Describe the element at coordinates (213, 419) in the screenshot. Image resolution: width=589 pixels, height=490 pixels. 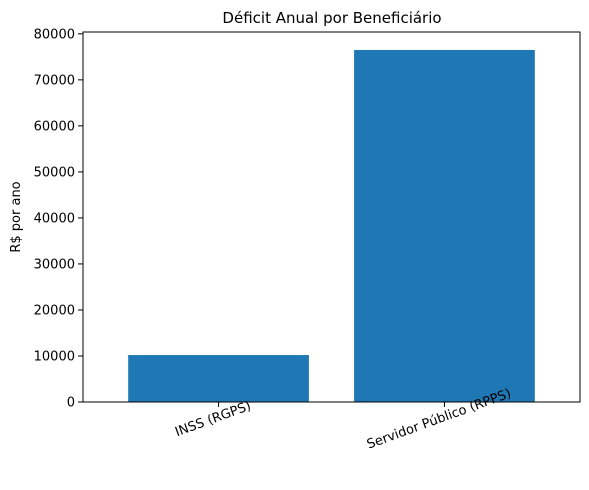
I see `x-tick-label-0: INSS (RGPS)` at that location.